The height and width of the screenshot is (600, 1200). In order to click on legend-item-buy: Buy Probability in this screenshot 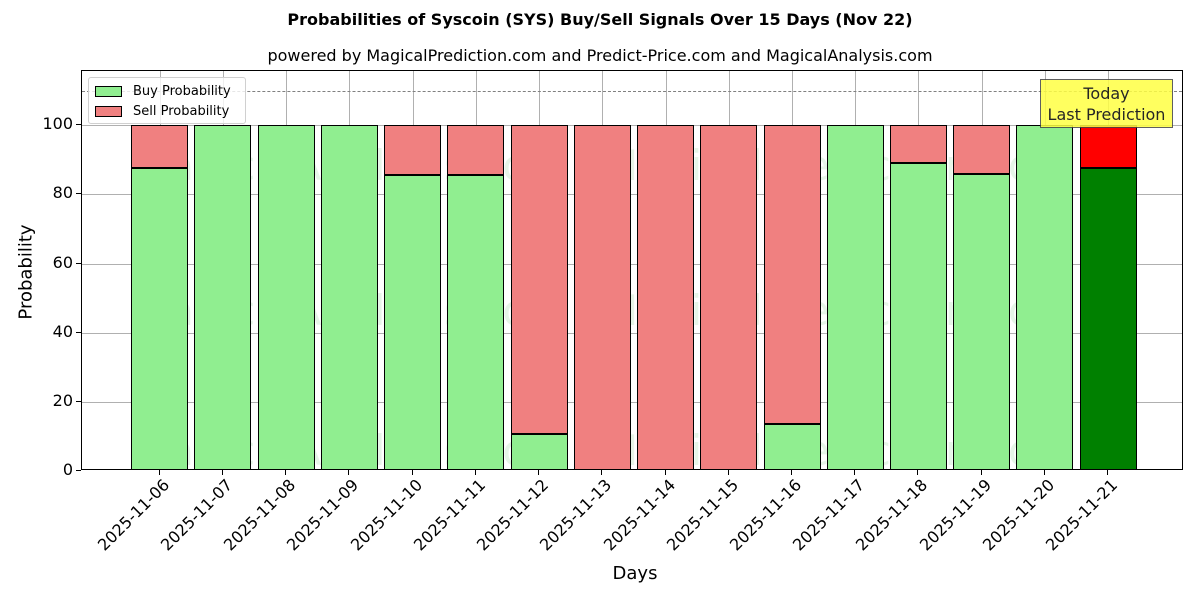, I will do `click(163, 91)`.